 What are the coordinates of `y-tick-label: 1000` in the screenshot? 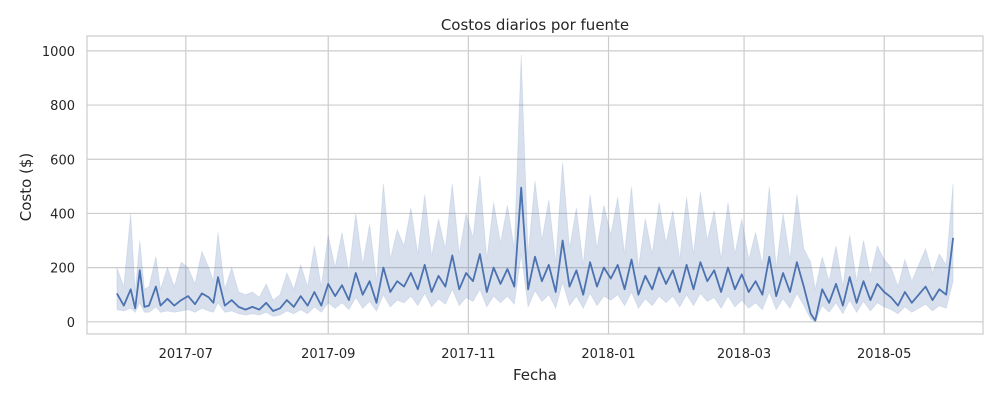 It's located at (58, 52).